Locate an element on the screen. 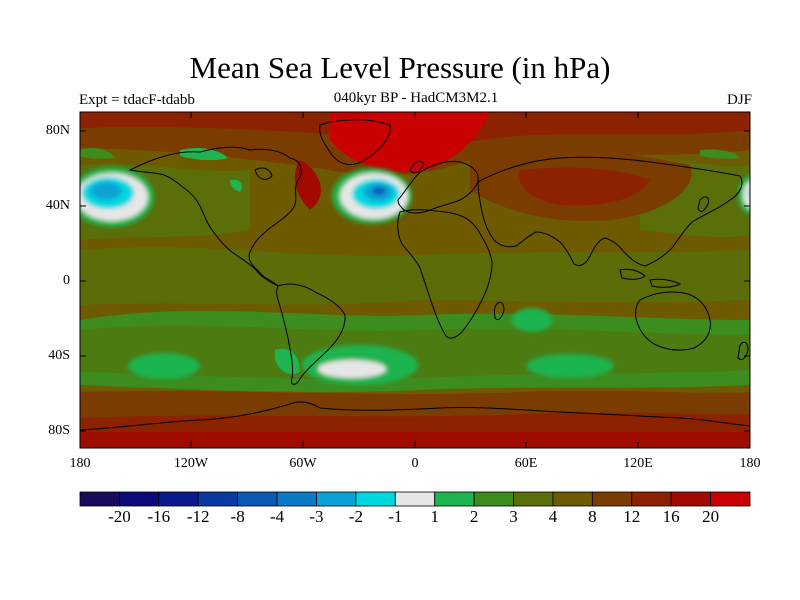  coast-antarctica is located at coordinates (415, 416).